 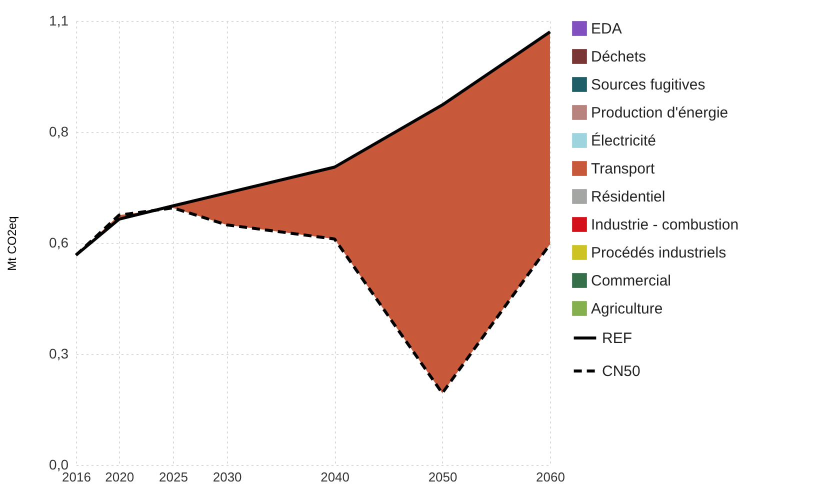 I want to click on x-tick-label: 2040, so click(x=335, y=477).